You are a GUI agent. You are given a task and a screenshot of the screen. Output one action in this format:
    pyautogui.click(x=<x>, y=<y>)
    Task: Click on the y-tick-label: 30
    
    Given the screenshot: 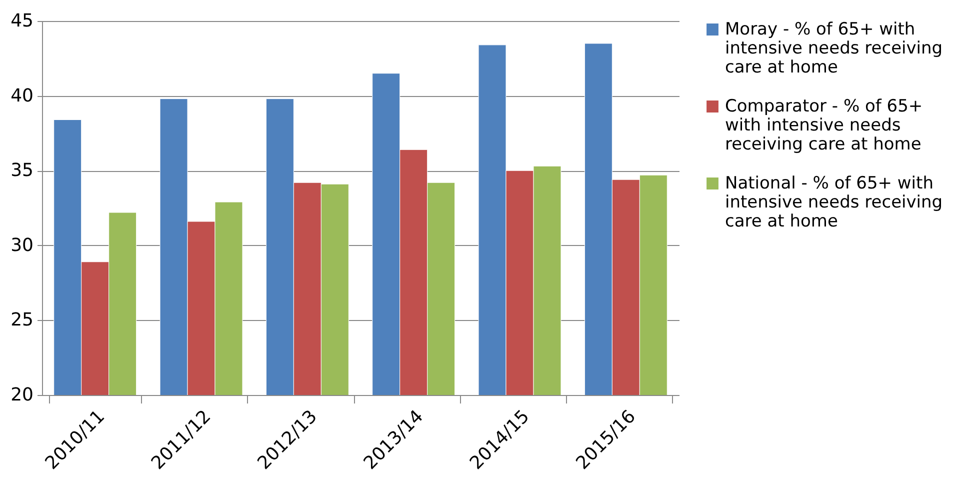 What is the action you would take?
    pyautogui.click(x=22, y=245)
    